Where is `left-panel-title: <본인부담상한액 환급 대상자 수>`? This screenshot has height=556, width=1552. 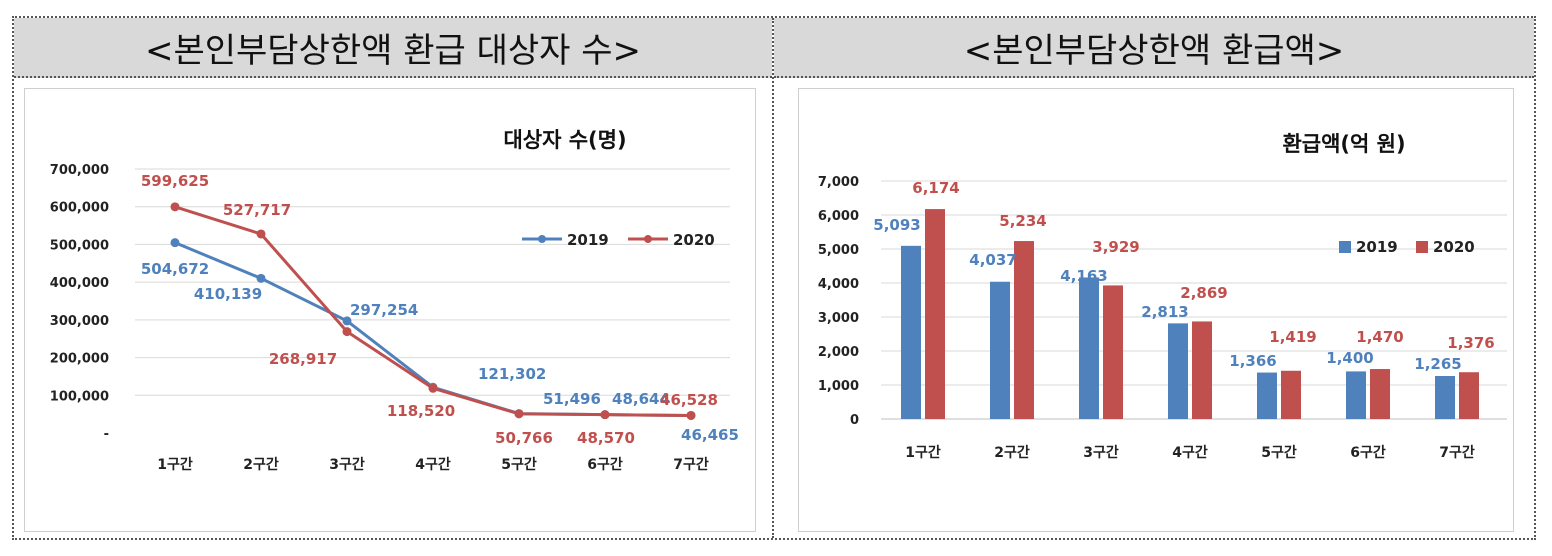
left-panel-title: <본인부담상한액 환급 대상자 수> is located at coordinates (393, 48).